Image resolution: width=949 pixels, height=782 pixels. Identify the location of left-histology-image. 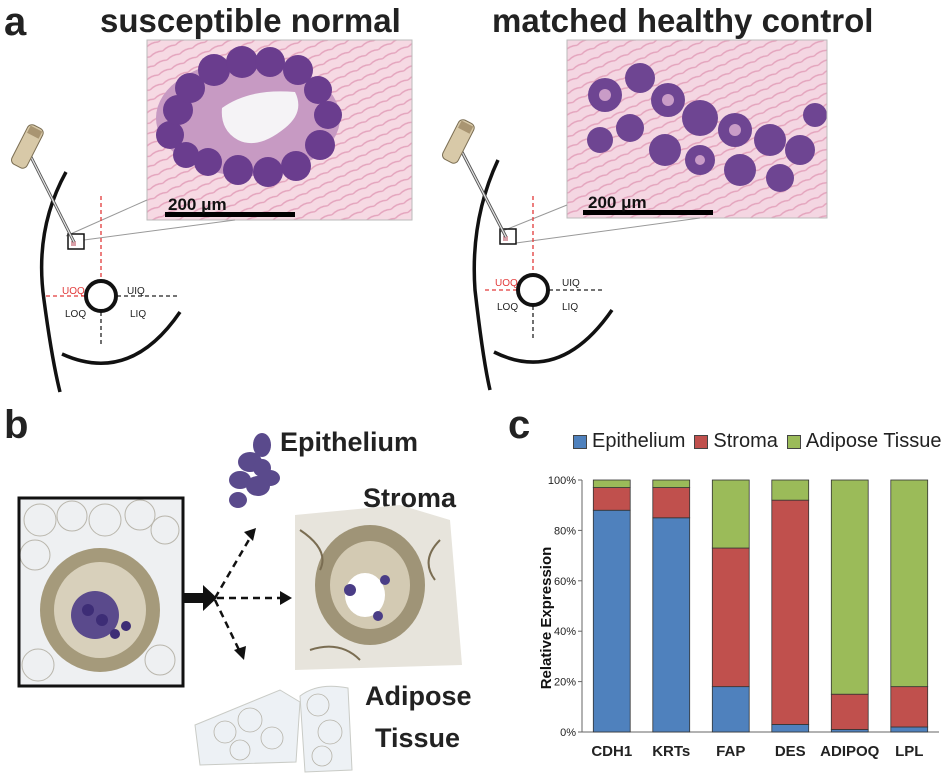
(279, 130).